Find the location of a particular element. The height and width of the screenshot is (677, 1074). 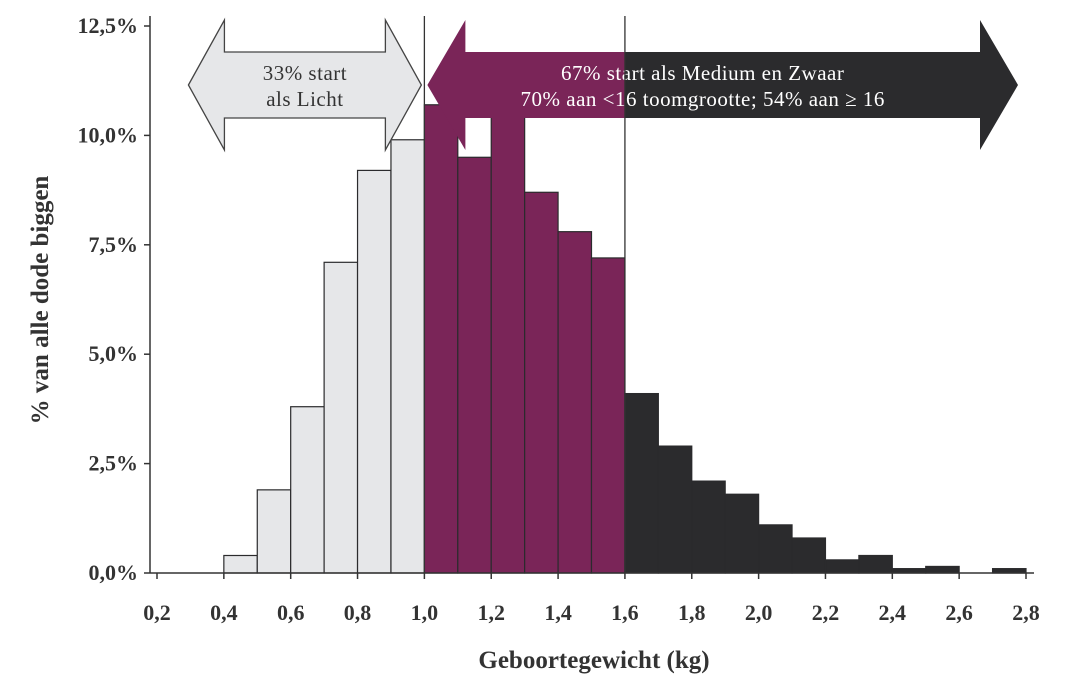

y-tick-label-5: 12,5% is located at coordinates (108, 25).